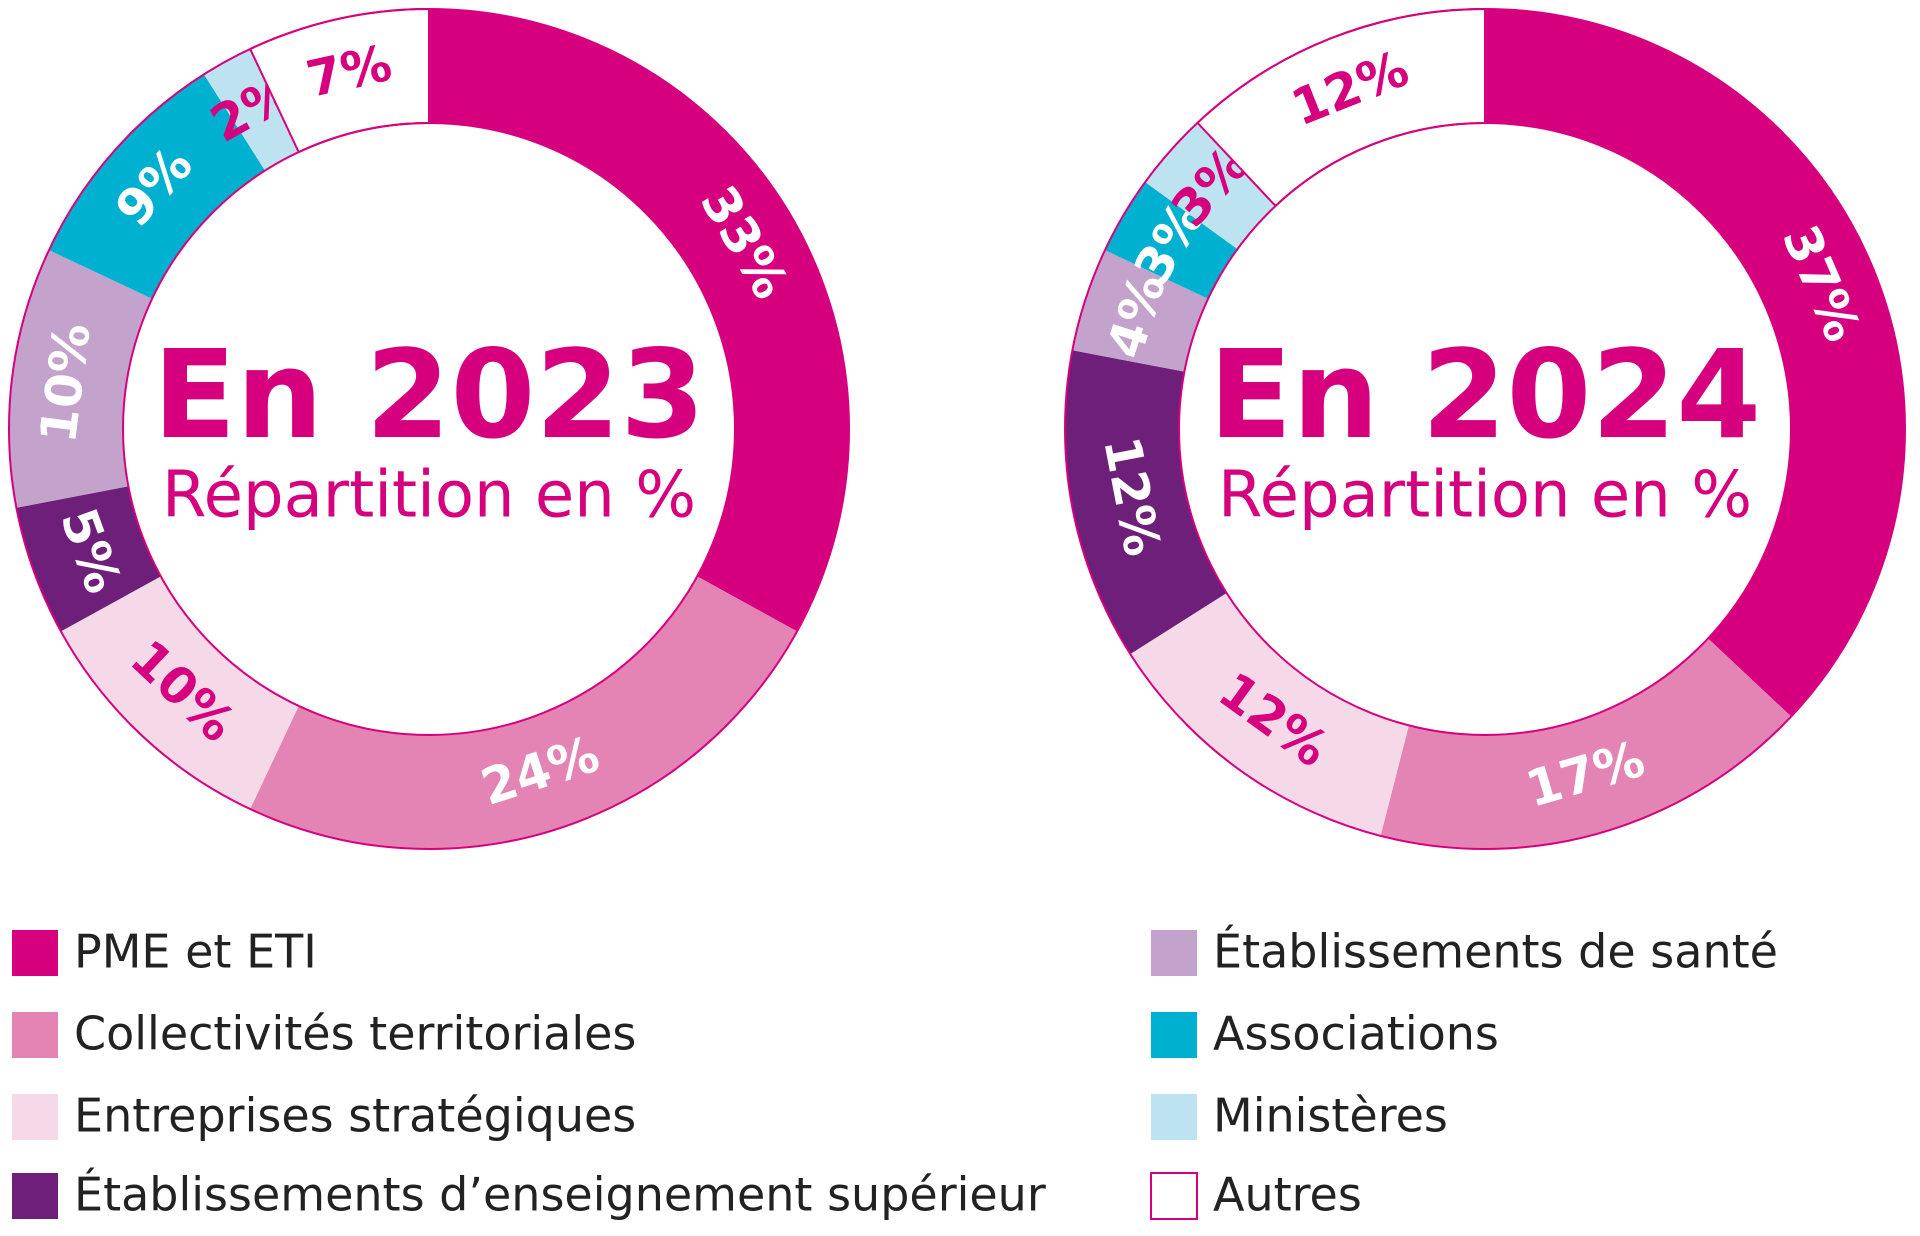 The height and width of the screenshot is (1236, 1920). What do you see at coordinates (429, 395) in the screenshot?
I see `chart-title: En 2023` at bounding box center [429, 395].